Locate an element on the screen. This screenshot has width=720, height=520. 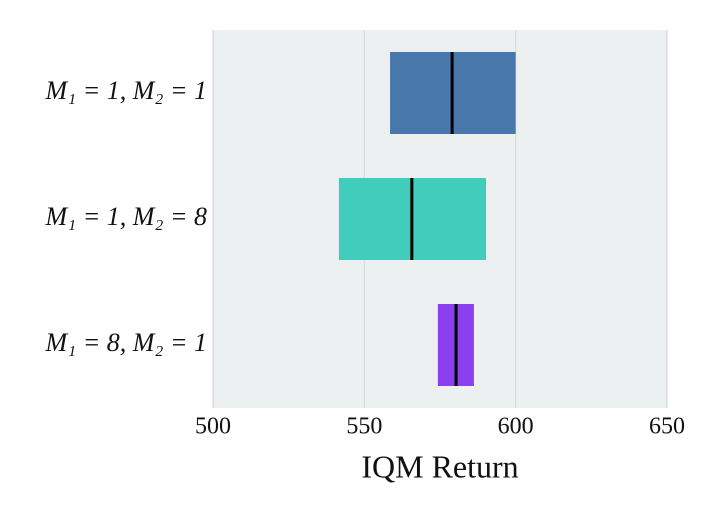
y-tick-label: M₁ = 8, M₂ = 1 is located at coordinates (126, 342).